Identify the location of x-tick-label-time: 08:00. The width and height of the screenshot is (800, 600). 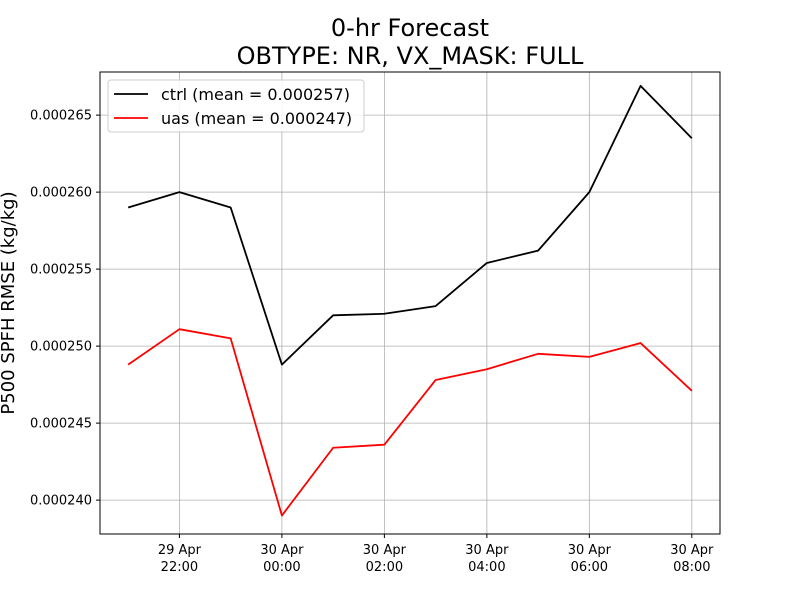
(691, 567).